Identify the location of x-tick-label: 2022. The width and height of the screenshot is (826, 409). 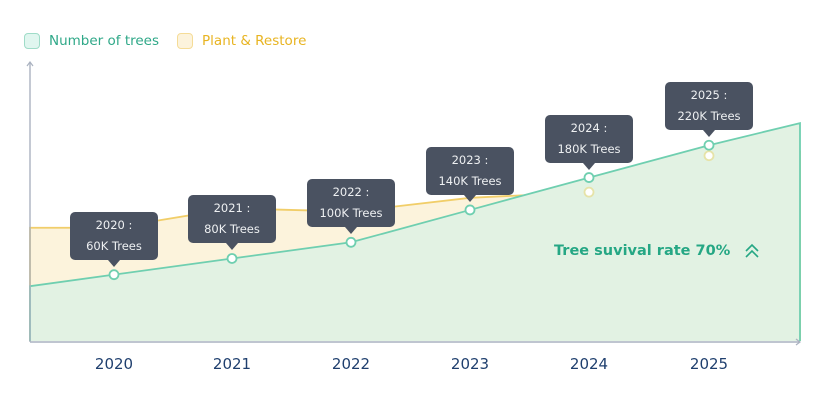
(351, 364).